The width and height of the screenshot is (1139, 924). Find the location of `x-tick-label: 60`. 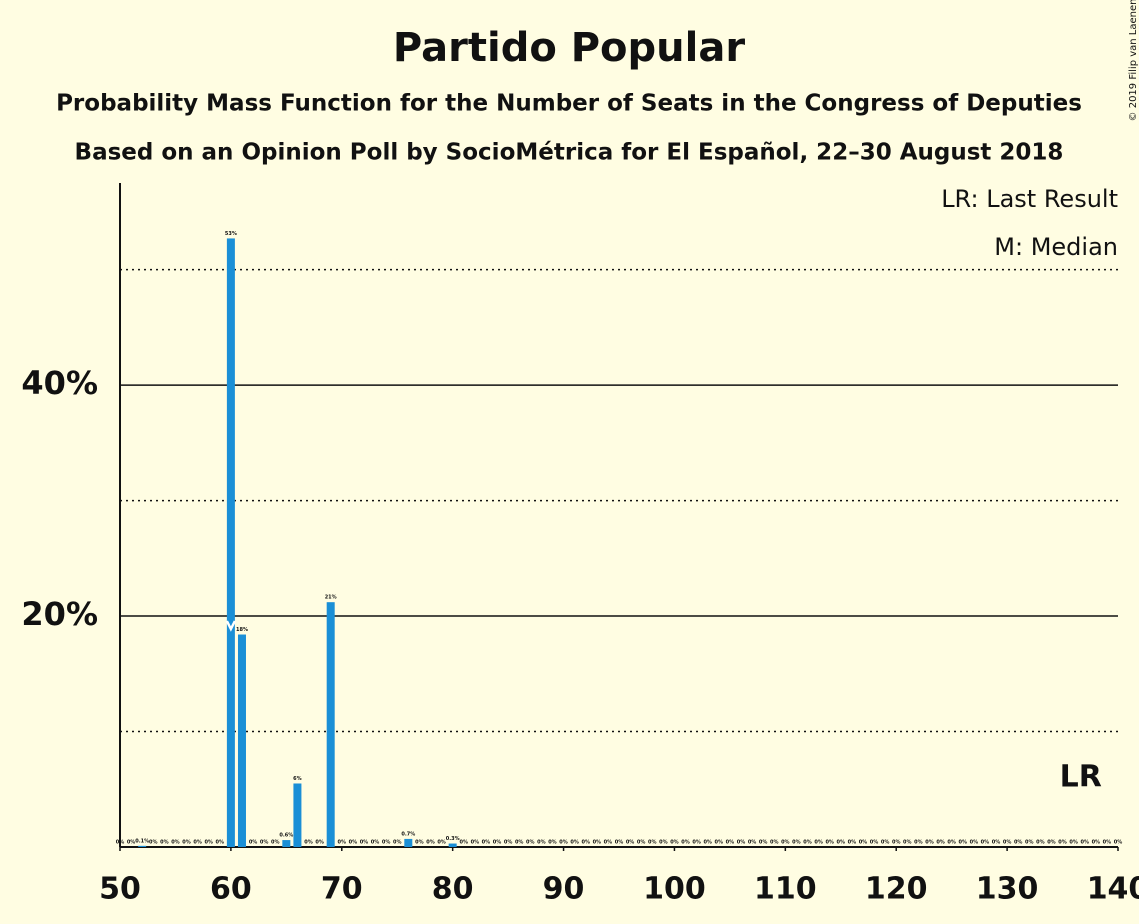

x-tick-label: 60 is located at coordinates (231, 889).